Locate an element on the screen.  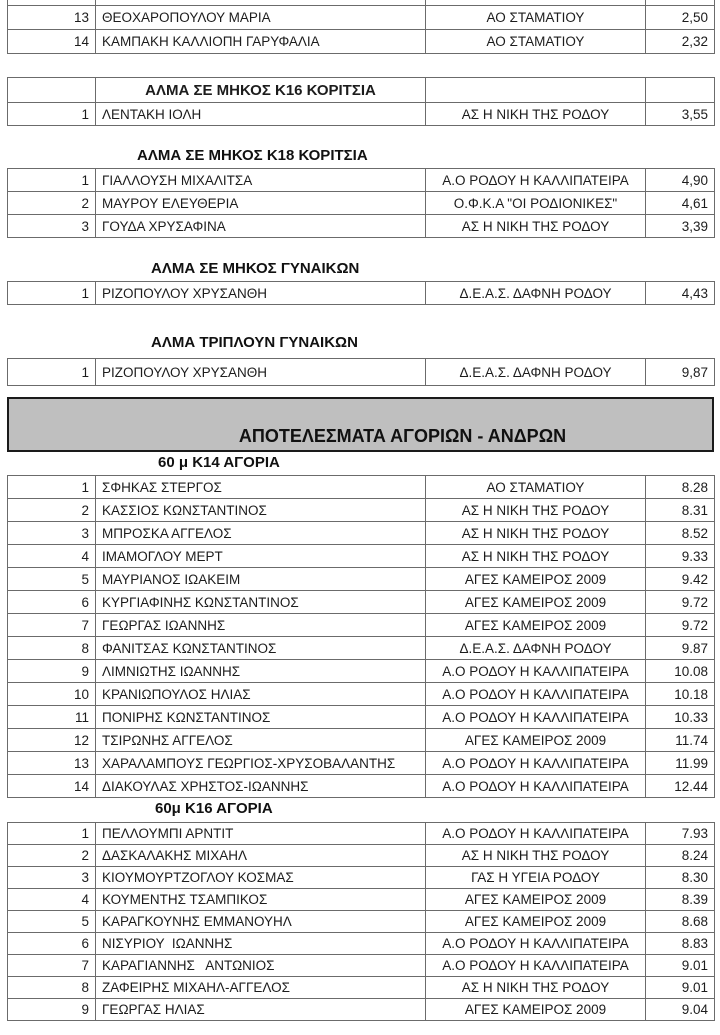
result-row: 9 ΓΕΩΡΓΑΣ ΗΛΙΑΣ ΑΓΕΣ ΚΑΜΕΙΡΟΣ 2009 9.04 is located at coordinates (361, 1009).